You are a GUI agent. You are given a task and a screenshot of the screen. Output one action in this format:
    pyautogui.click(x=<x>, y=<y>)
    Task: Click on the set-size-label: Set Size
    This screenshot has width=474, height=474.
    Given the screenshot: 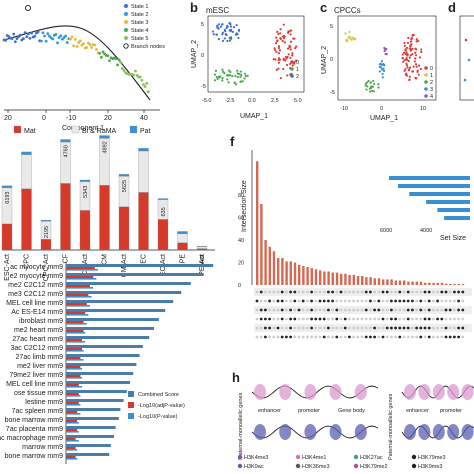 What is the action you would take?
    pyautogui.click(x=453, y=238)
    